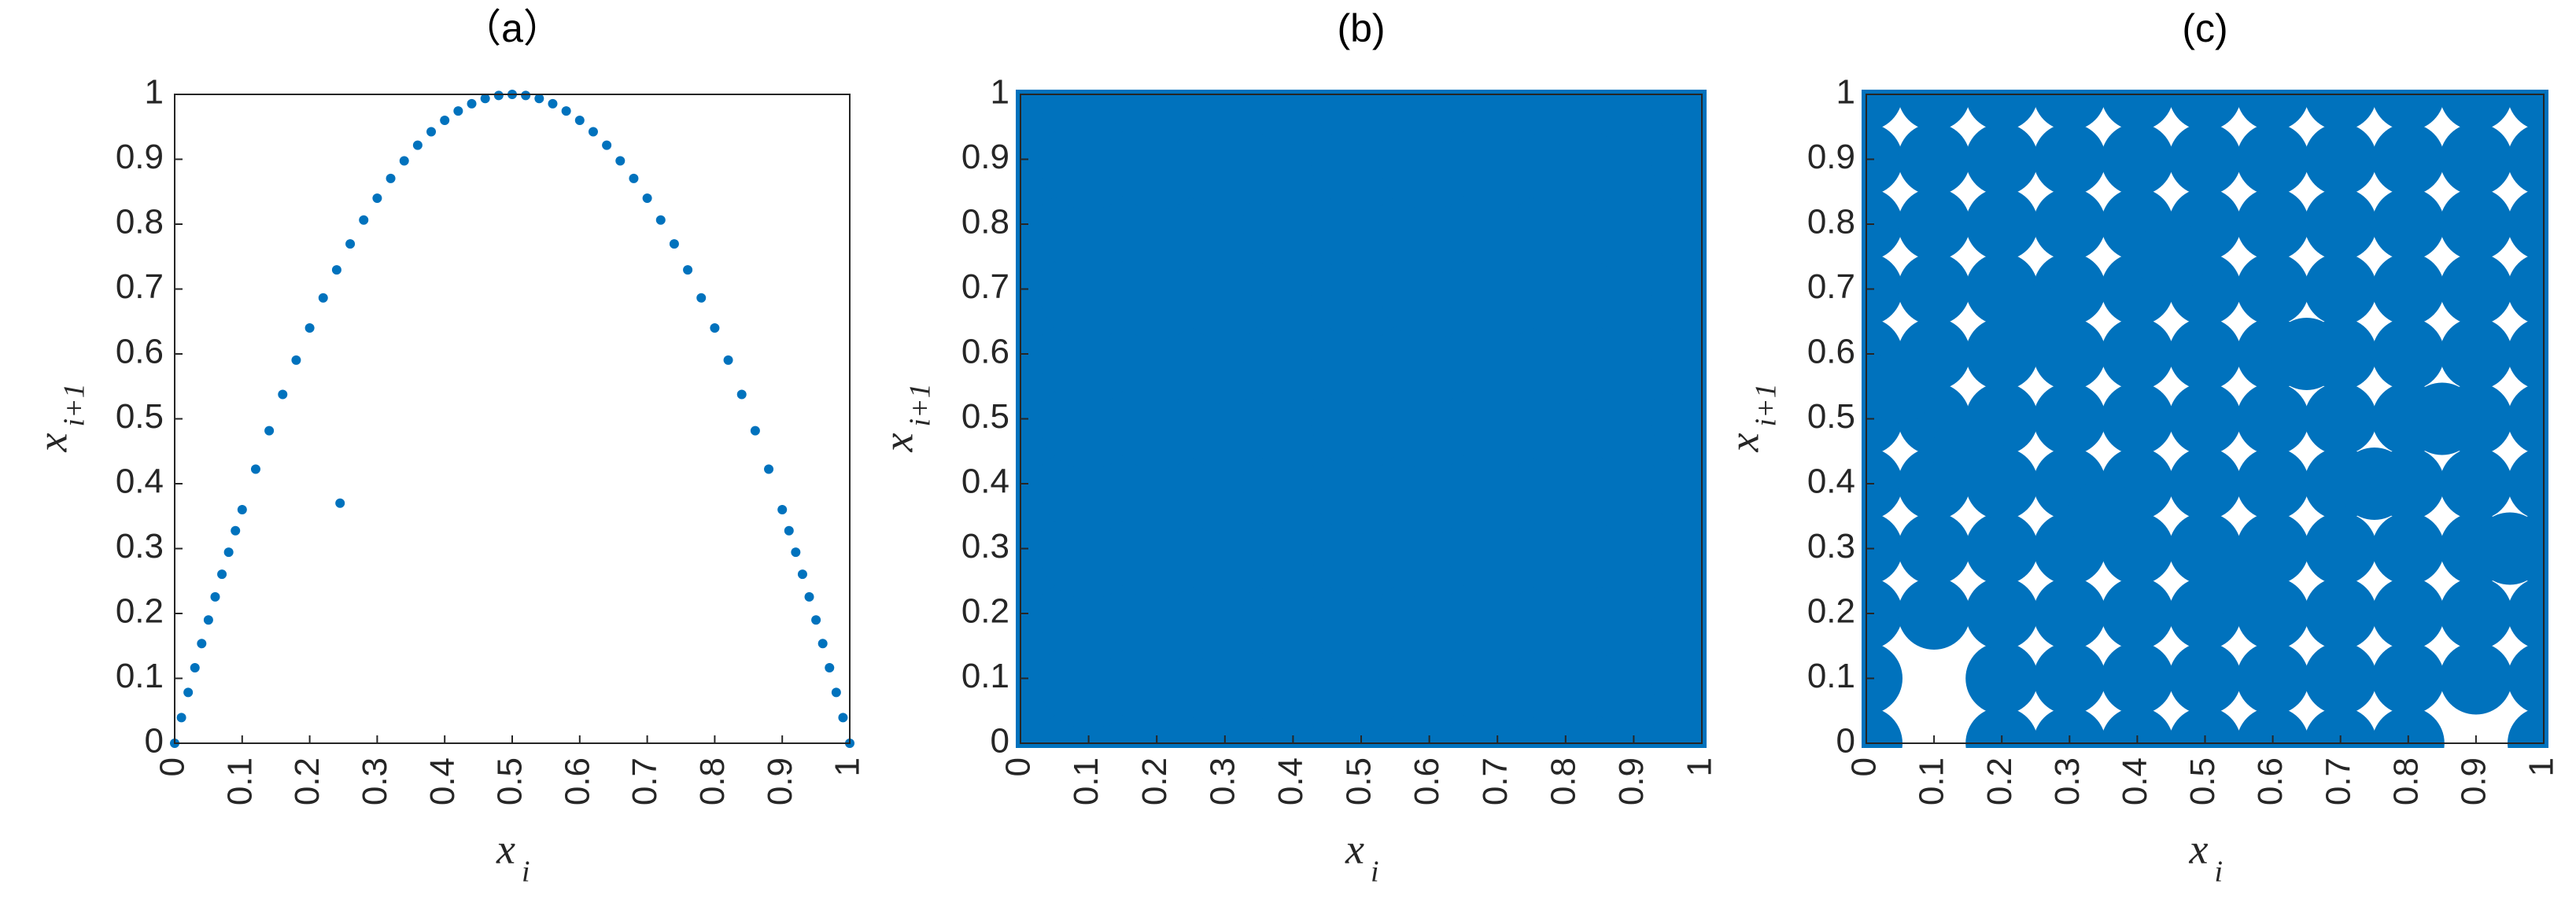  Describe the element at coordinates (2199, 848) in the screenshot. I see `x-axis-label: x` at that location.